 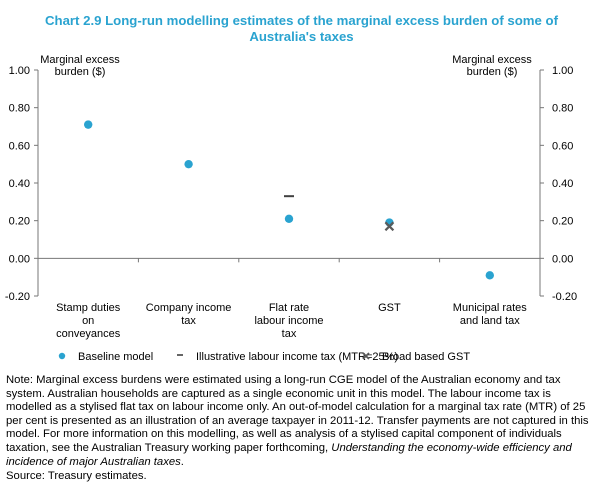 I want to click on chart-title-line-2: Australia's taxes, so click(x=301, y=36).